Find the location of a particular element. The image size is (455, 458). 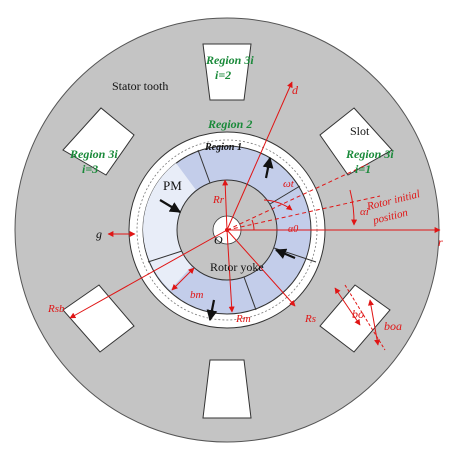

slot-bottom is located at coordinates (227, 389).